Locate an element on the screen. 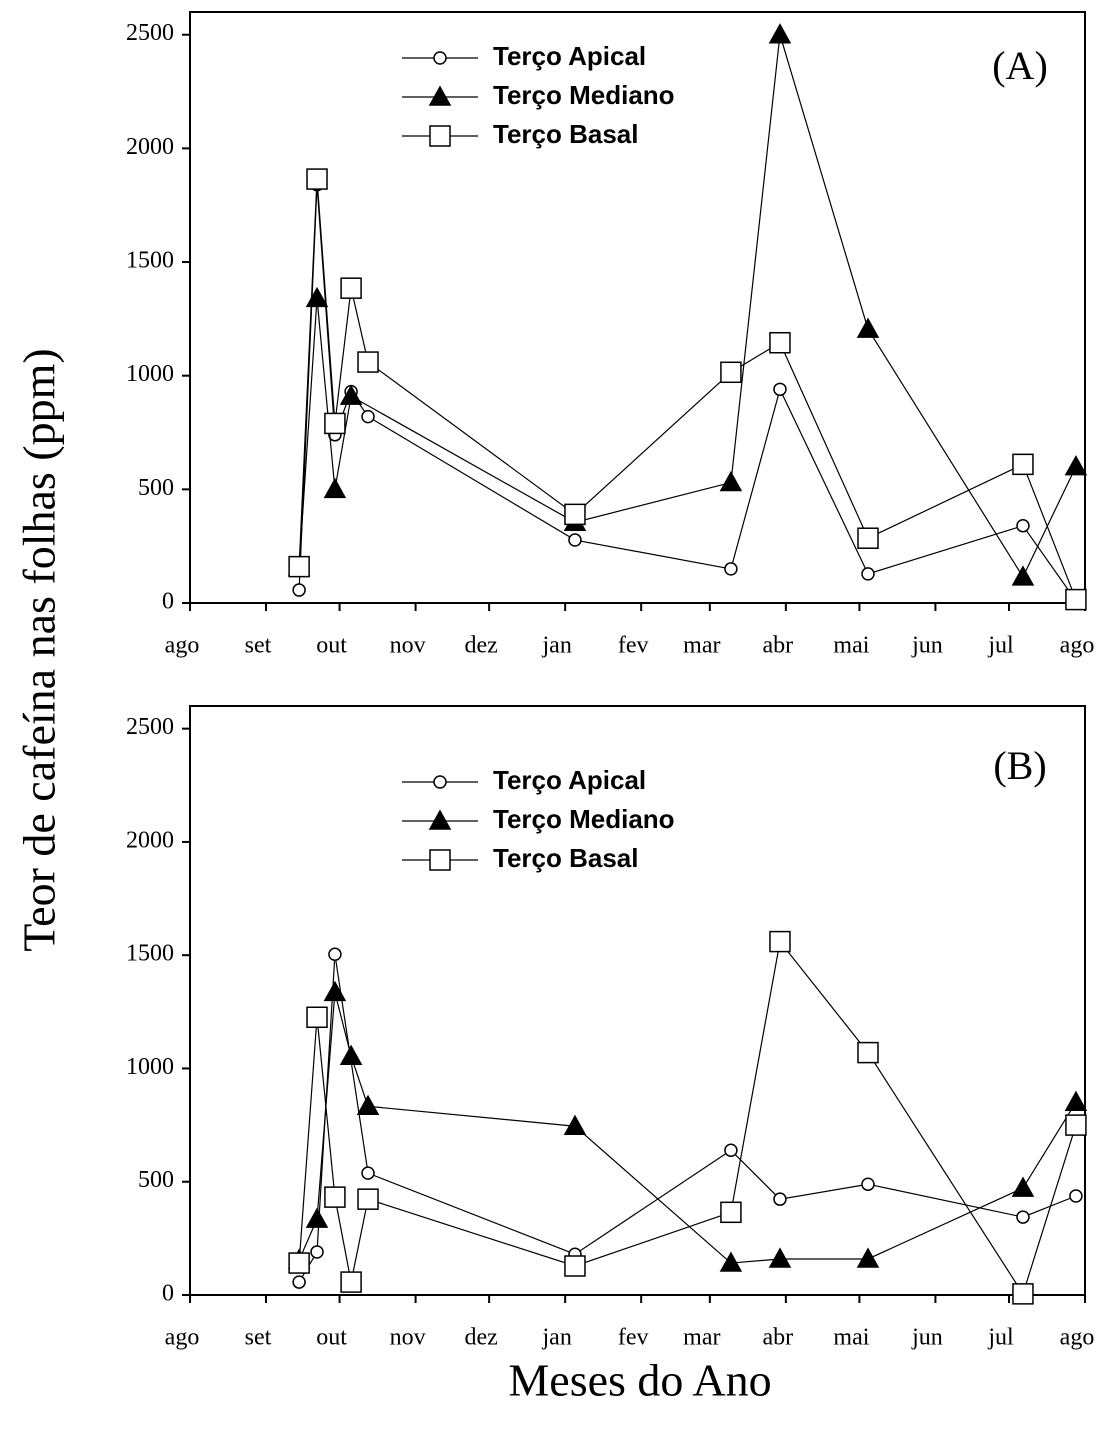 The image size is (1111, 1432). x-axis-label: Meses do Ano is located at coordinates (639, 1380).